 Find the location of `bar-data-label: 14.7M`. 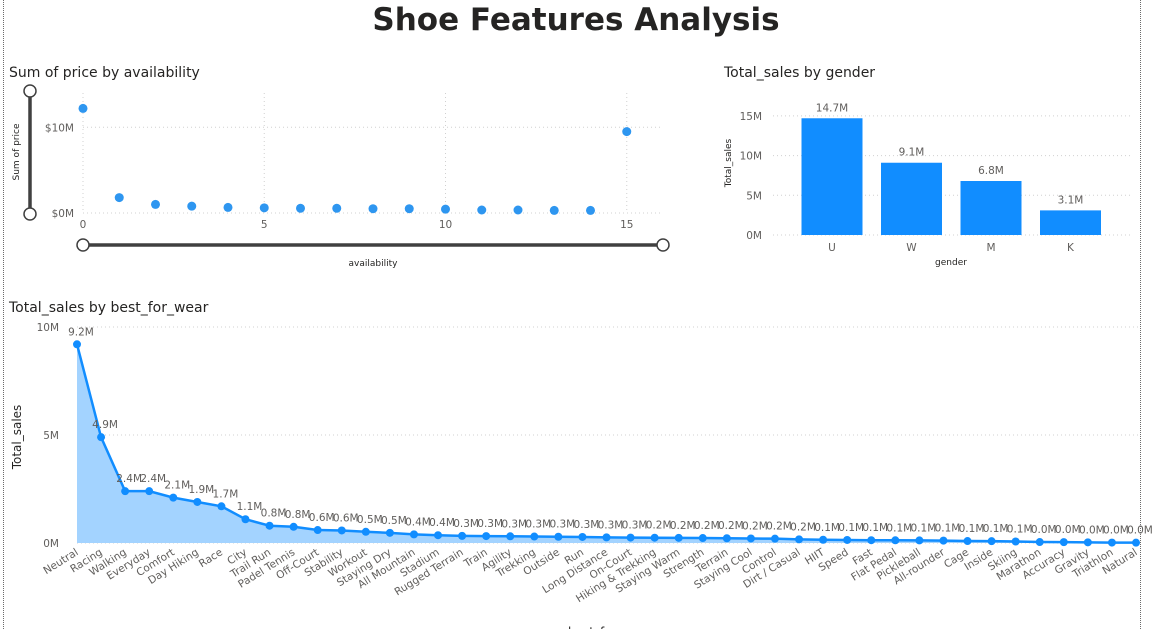

bar-data-label: 14.7M is located at coordinates (832, 108).